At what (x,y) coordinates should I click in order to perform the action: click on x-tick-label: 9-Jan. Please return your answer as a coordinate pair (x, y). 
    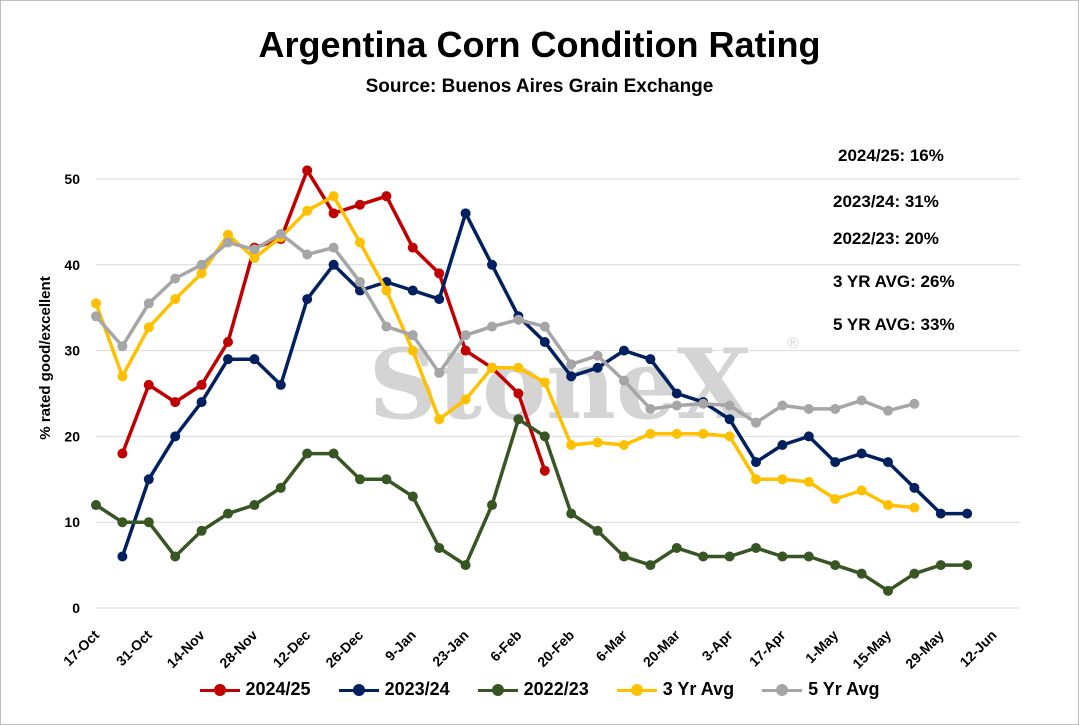
    Looking at the image, I should click on (400, 645).